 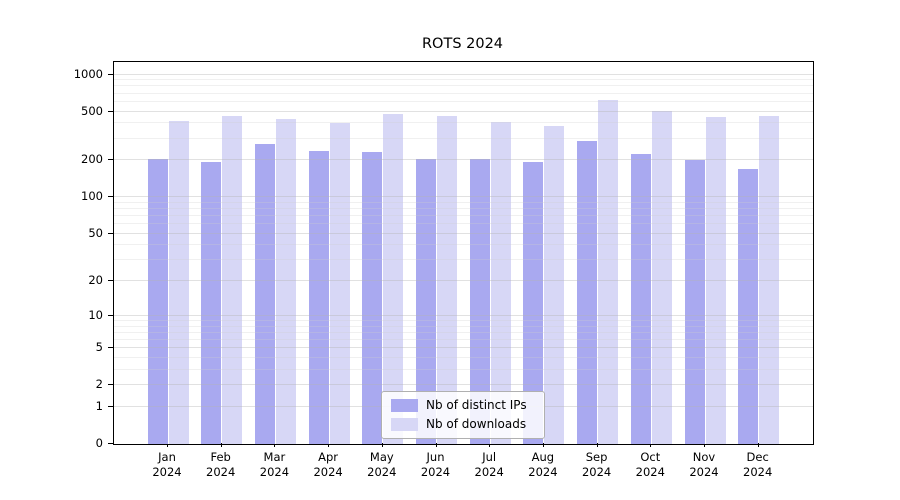 What do you see at coordinates (95, 280) in the screenshot?
I see `y-axis-tick-label: 20` at bounding box center [95, 280].